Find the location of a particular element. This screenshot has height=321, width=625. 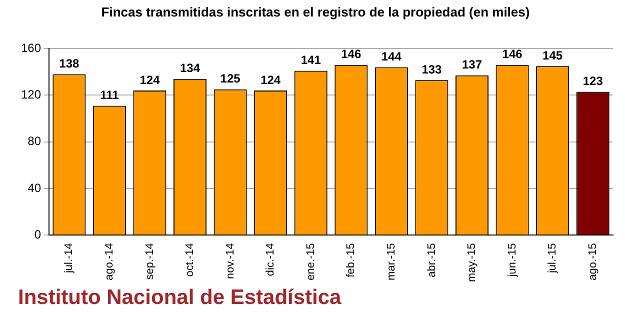

x-tick-label: ago.-14 is located at coordinates (109, 261).